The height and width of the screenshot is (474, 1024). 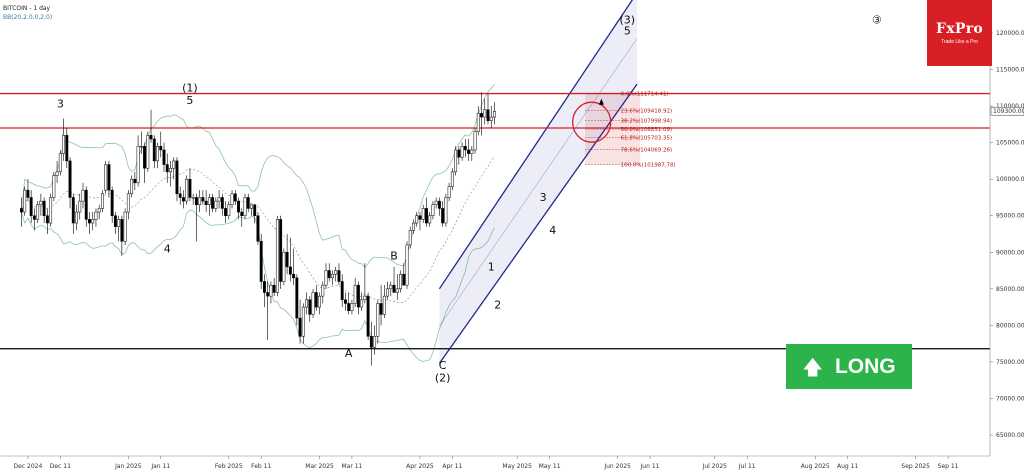 I want to click on wave-label: (1), so click(x=190, y=87).